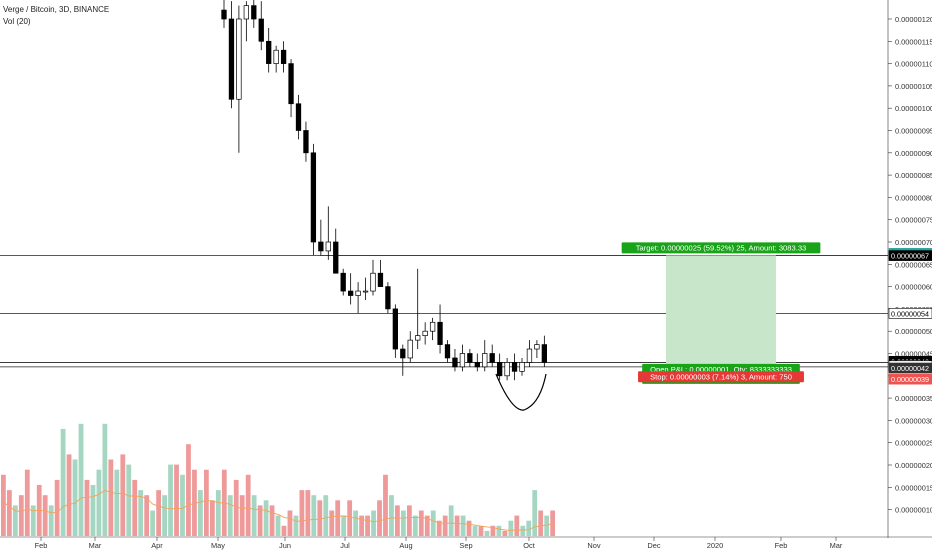  I want to click on stop-label-bg, so click(721, 377).